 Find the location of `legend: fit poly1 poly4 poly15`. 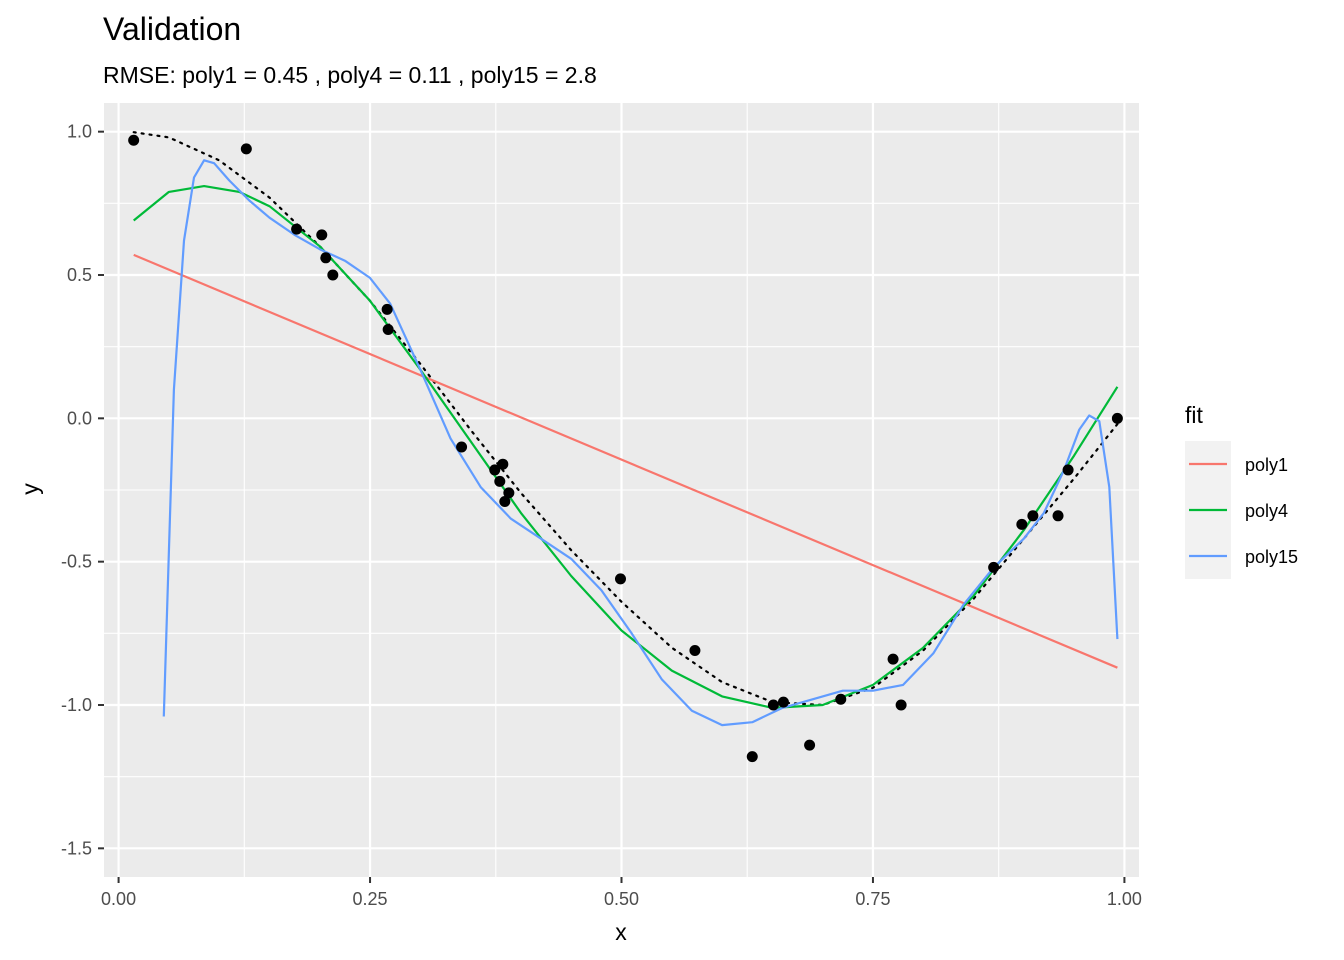

legend: fit poly1 poly4 poly15 is located at coordinates (1241, 490).